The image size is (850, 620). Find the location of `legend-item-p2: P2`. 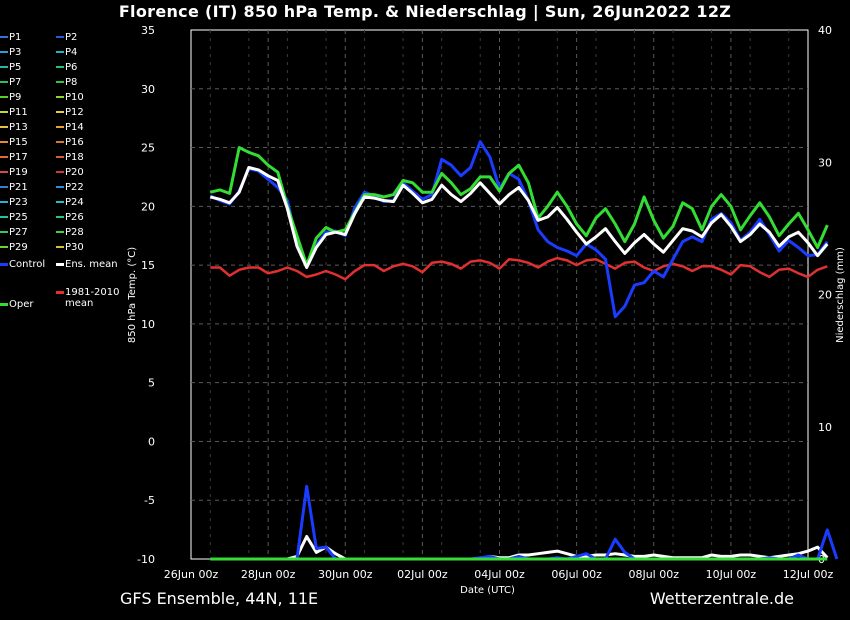

legend-item-p2: P2 is located at coordinates (66, 38).